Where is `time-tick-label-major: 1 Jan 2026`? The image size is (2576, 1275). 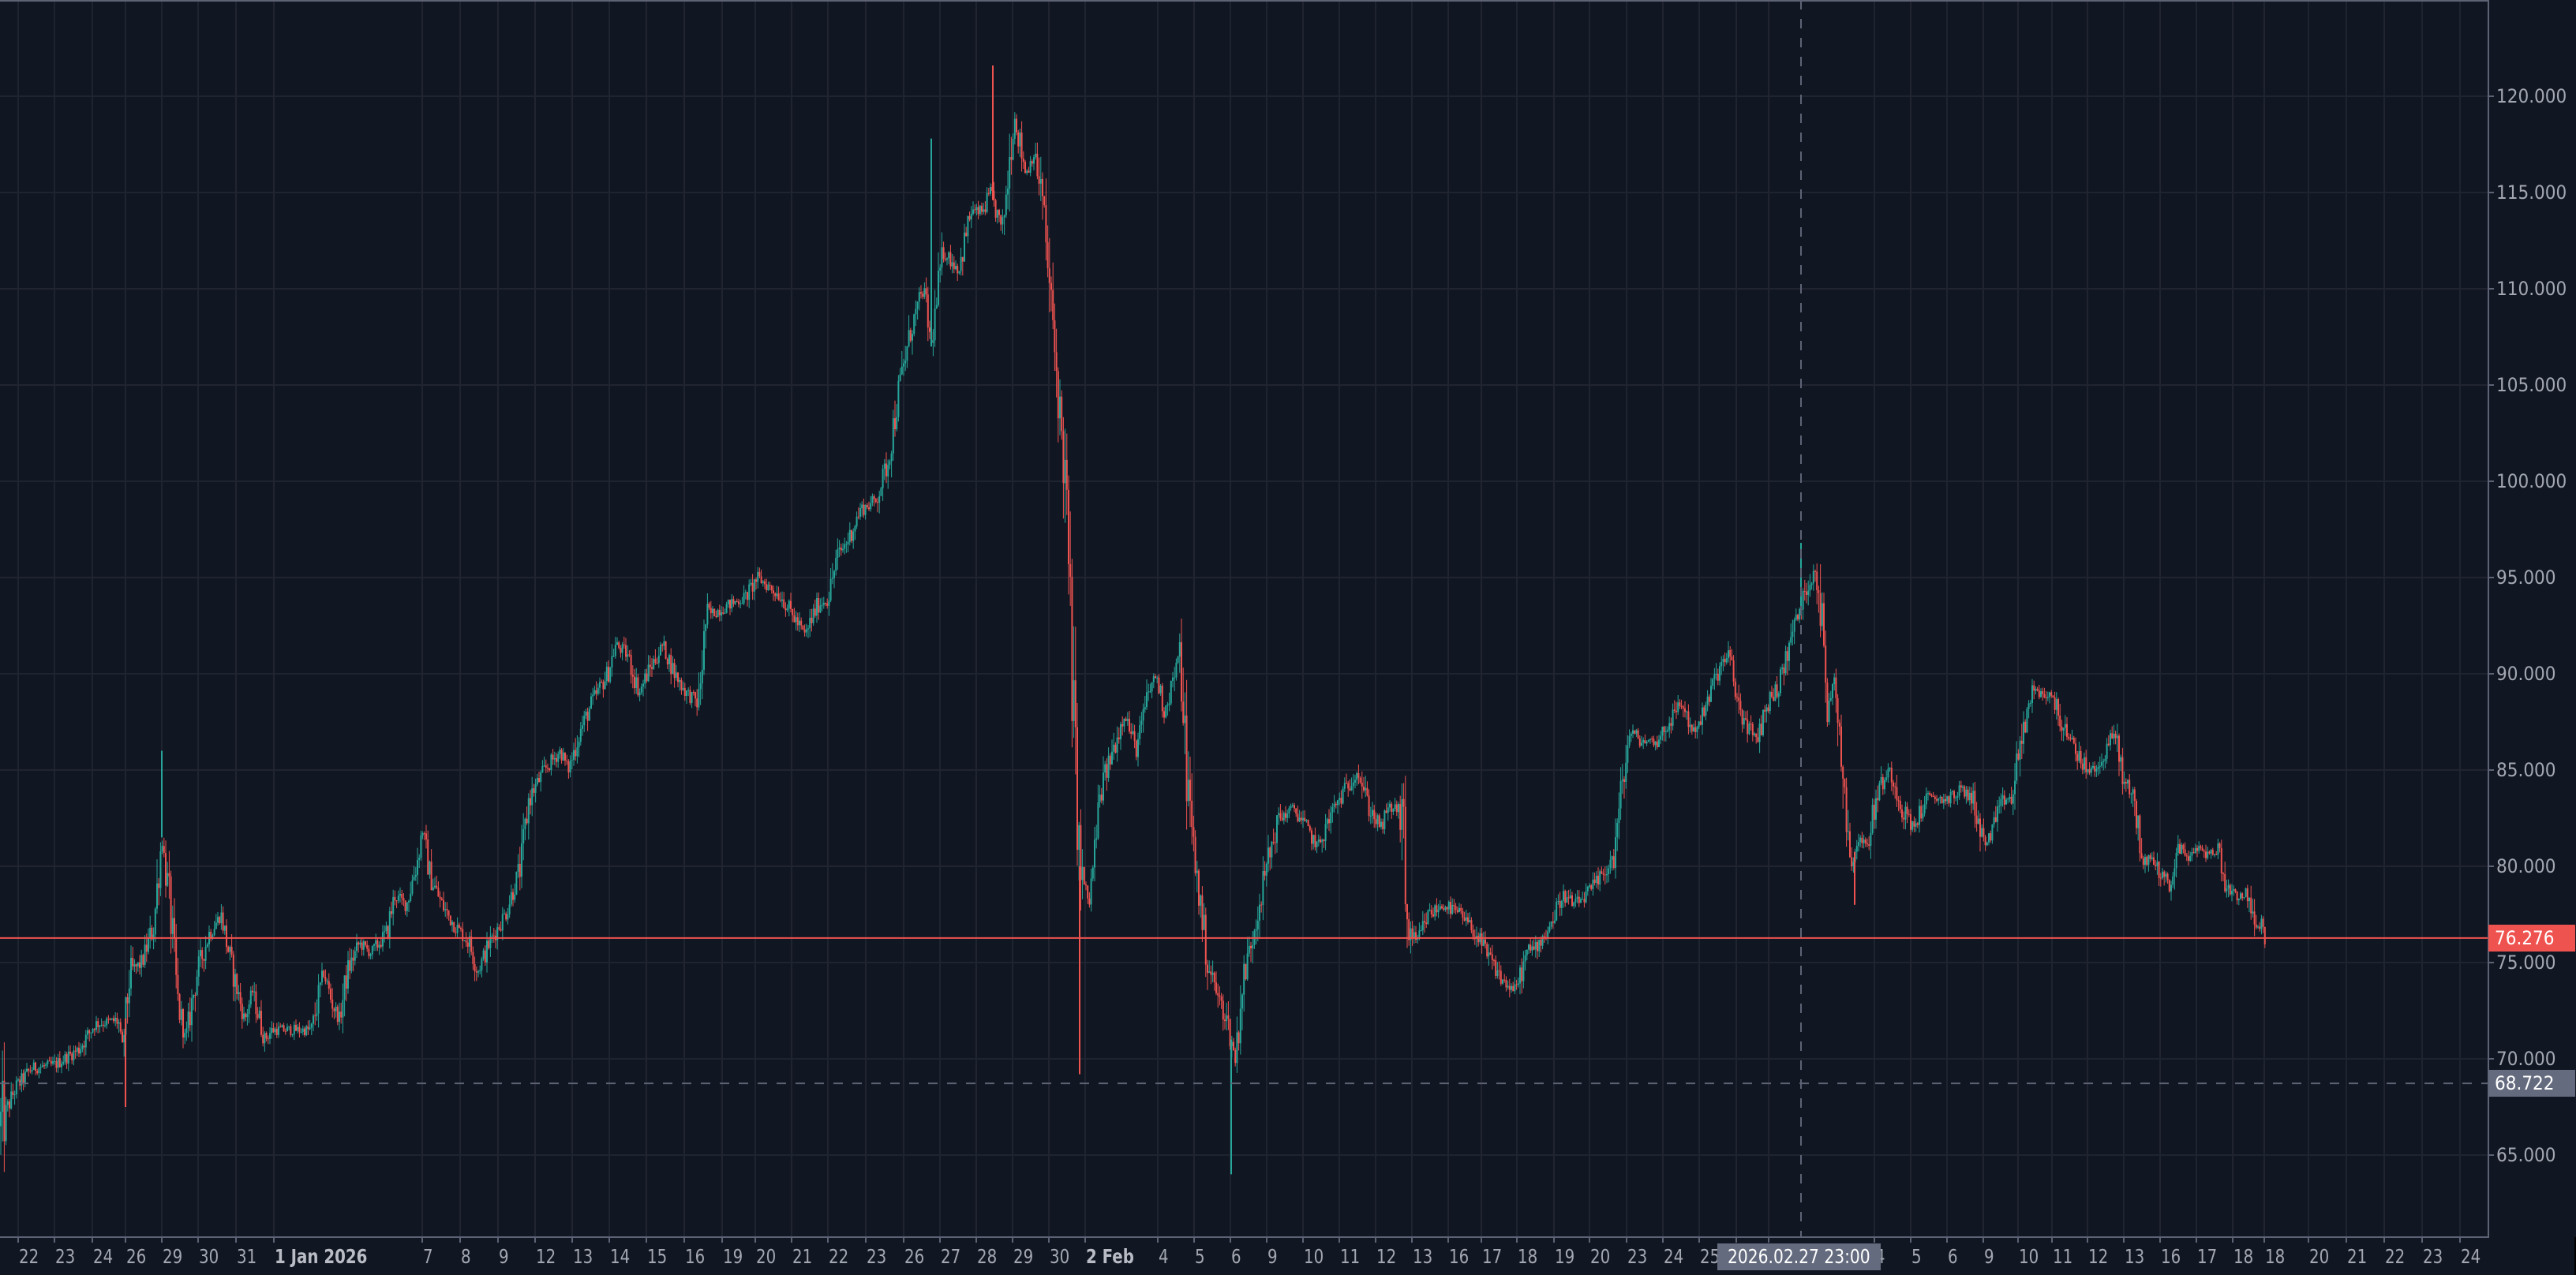 time-tick-label-major: 1 Jan 2026 is located at coordinates (321, 1256).